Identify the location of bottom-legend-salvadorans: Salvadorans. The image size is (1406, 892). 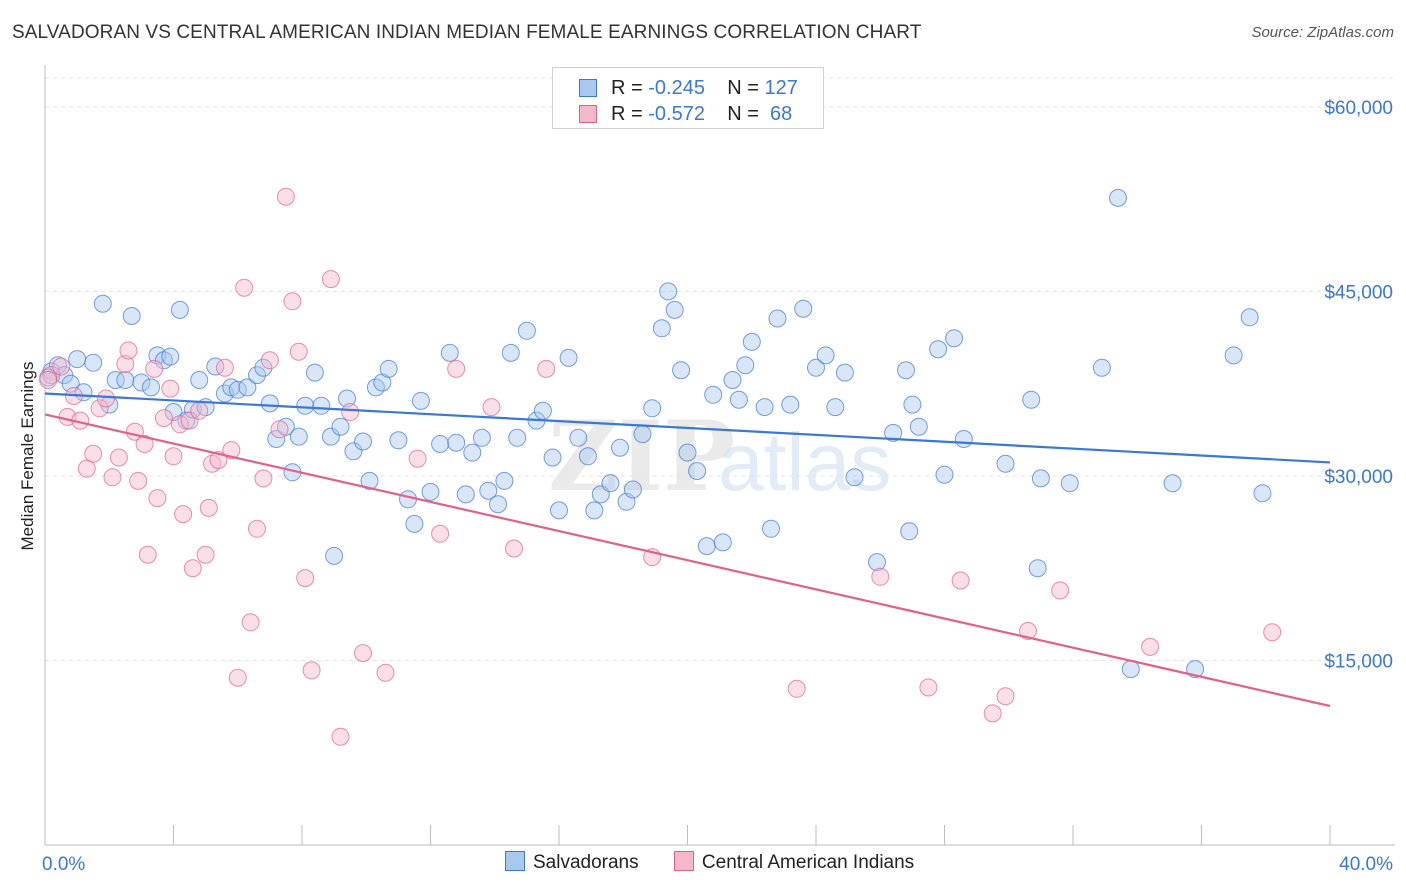
(572, 862).